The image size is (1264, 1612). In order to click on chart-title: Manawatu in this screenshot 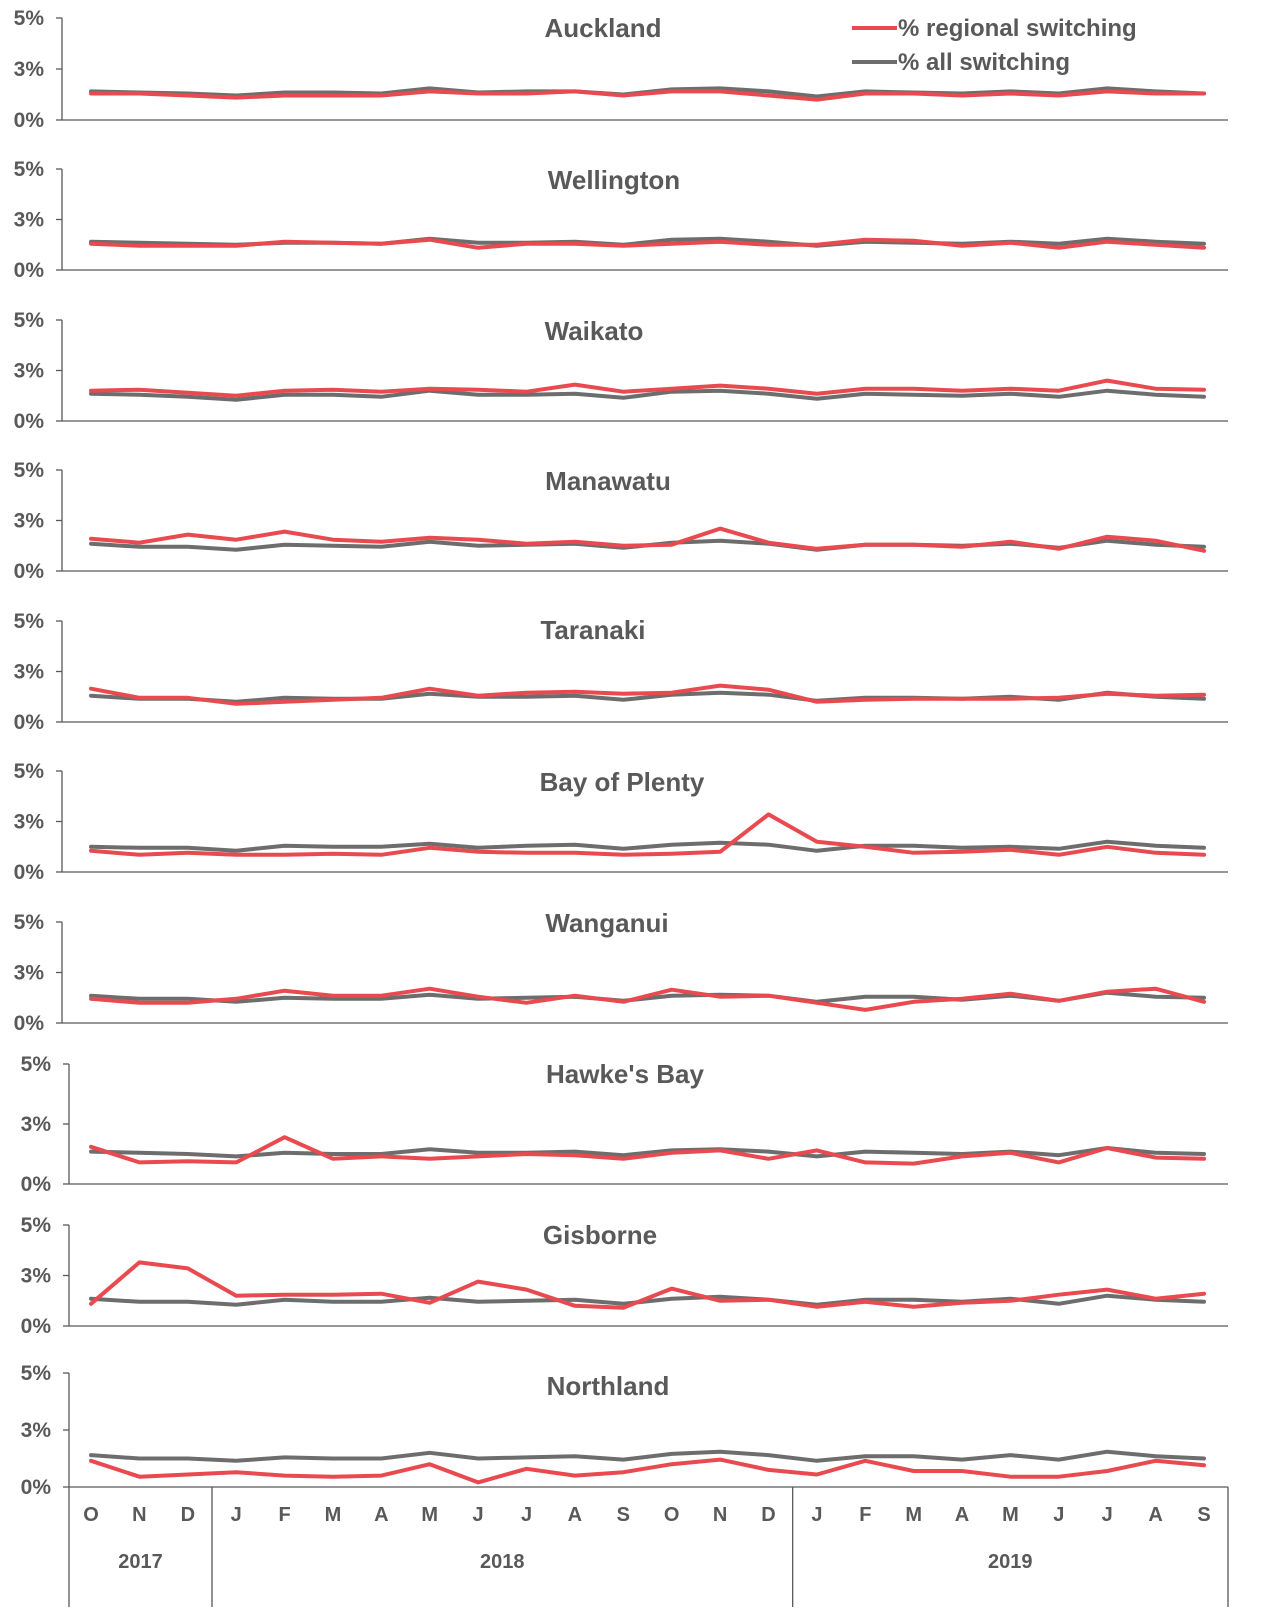, I will do `click(608, 481)`.